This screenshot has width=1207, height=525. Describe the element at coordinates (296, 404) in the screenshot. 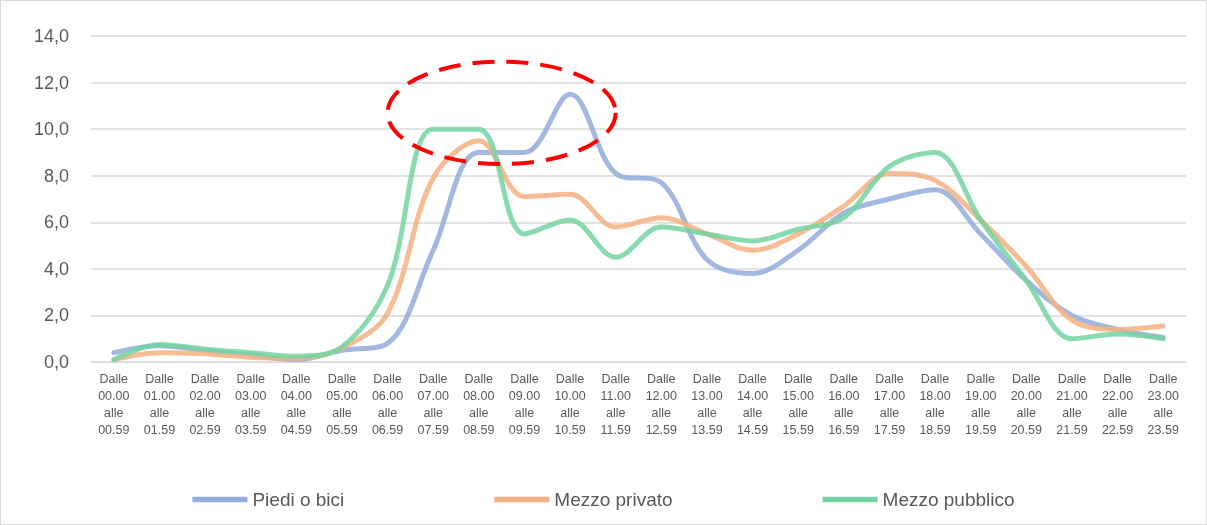

I see `x-tick-label: Dalle 04.00 alle 04.59` at that location.